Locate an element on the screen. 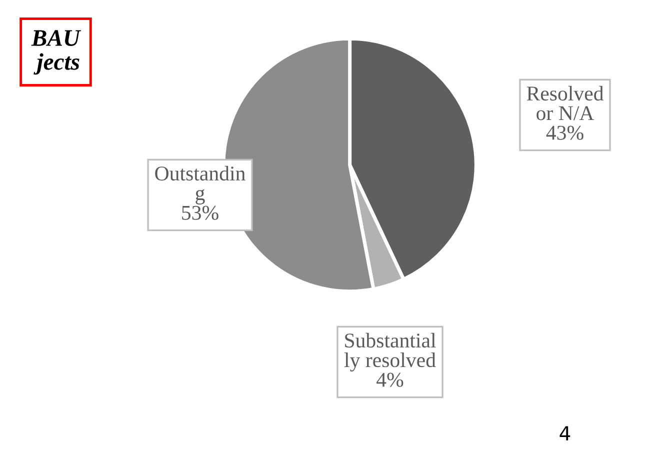  data-label: 53% is located at coordinates (200, 213).